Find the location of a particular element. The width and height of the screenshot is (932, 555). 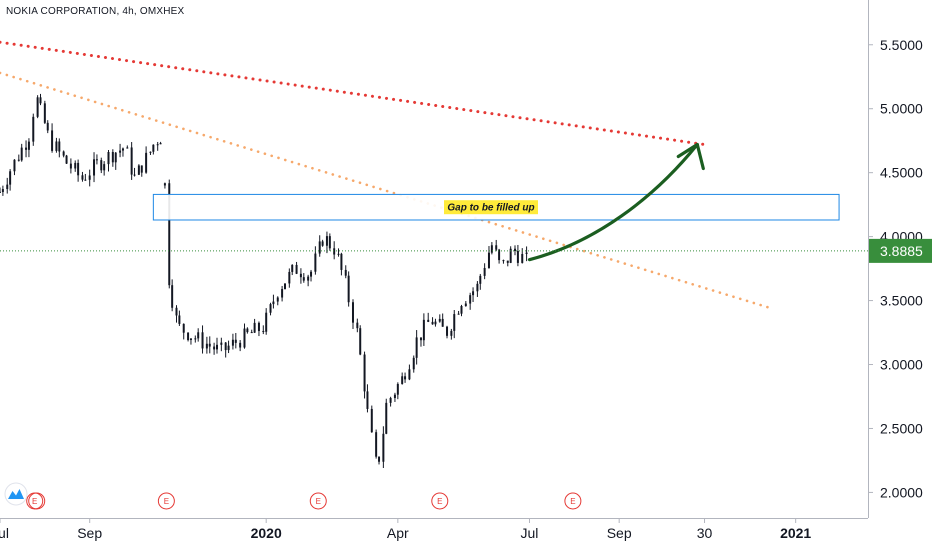

time-tick-label: 2020 is located at coordinates (266, 533).